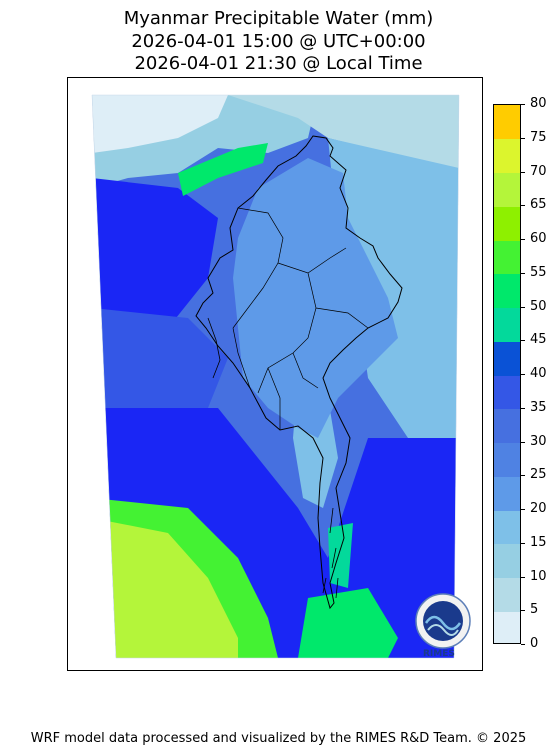  Describe the element at coordinates (340, 555) in the screenshot. I see `field-coast-green` at that location.